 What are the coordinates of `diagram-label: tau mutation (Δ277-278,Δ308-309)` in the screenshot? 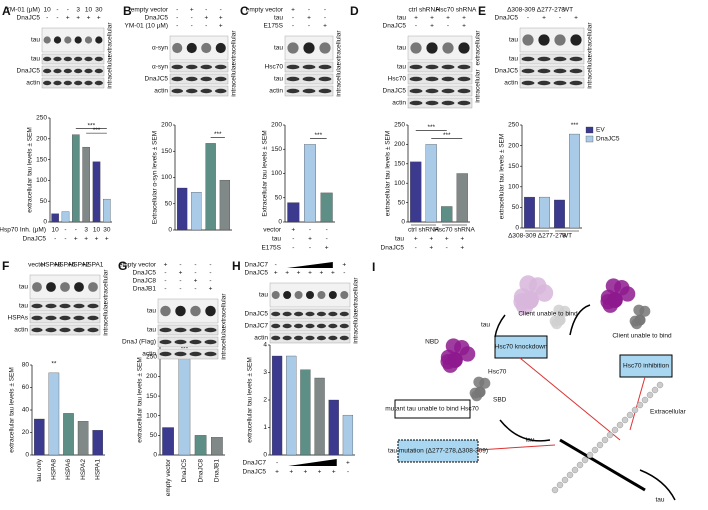 It's located at (438, 451).